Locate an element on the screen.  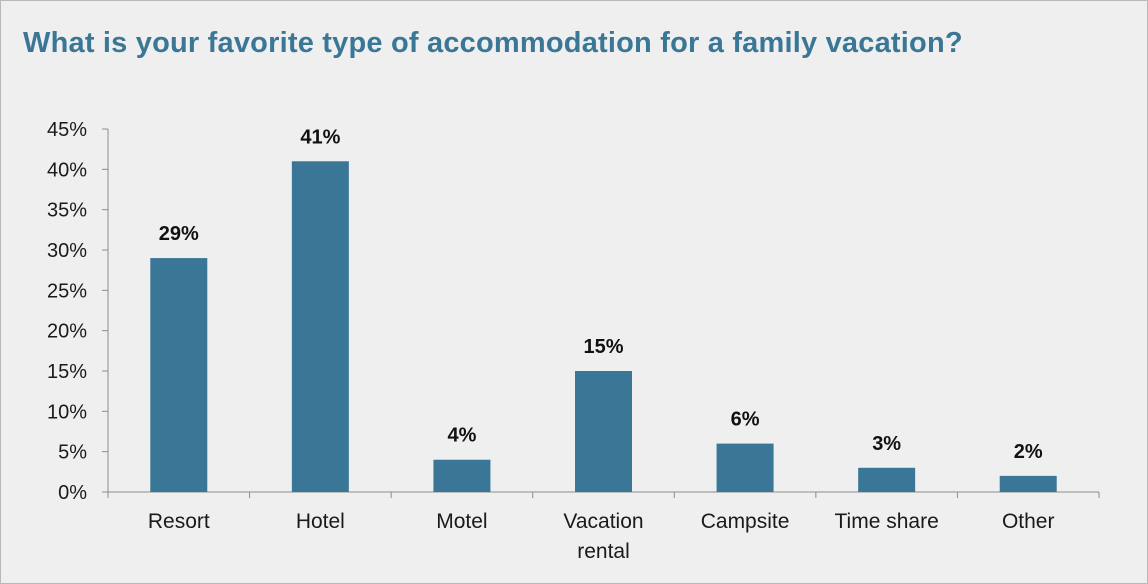
y-tick-label: 10% is located at coordinates (67, 412).